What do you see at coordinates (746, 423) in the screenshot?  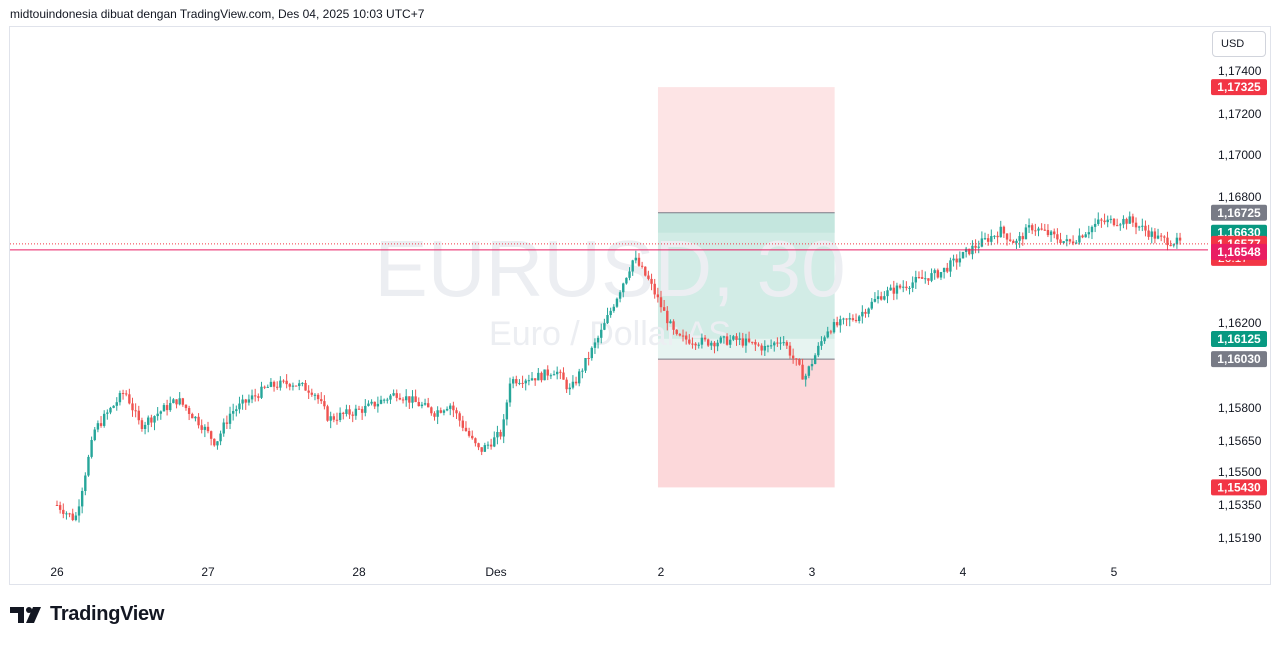 I see `stop-zone-lower` at bounding box center [746, 423].